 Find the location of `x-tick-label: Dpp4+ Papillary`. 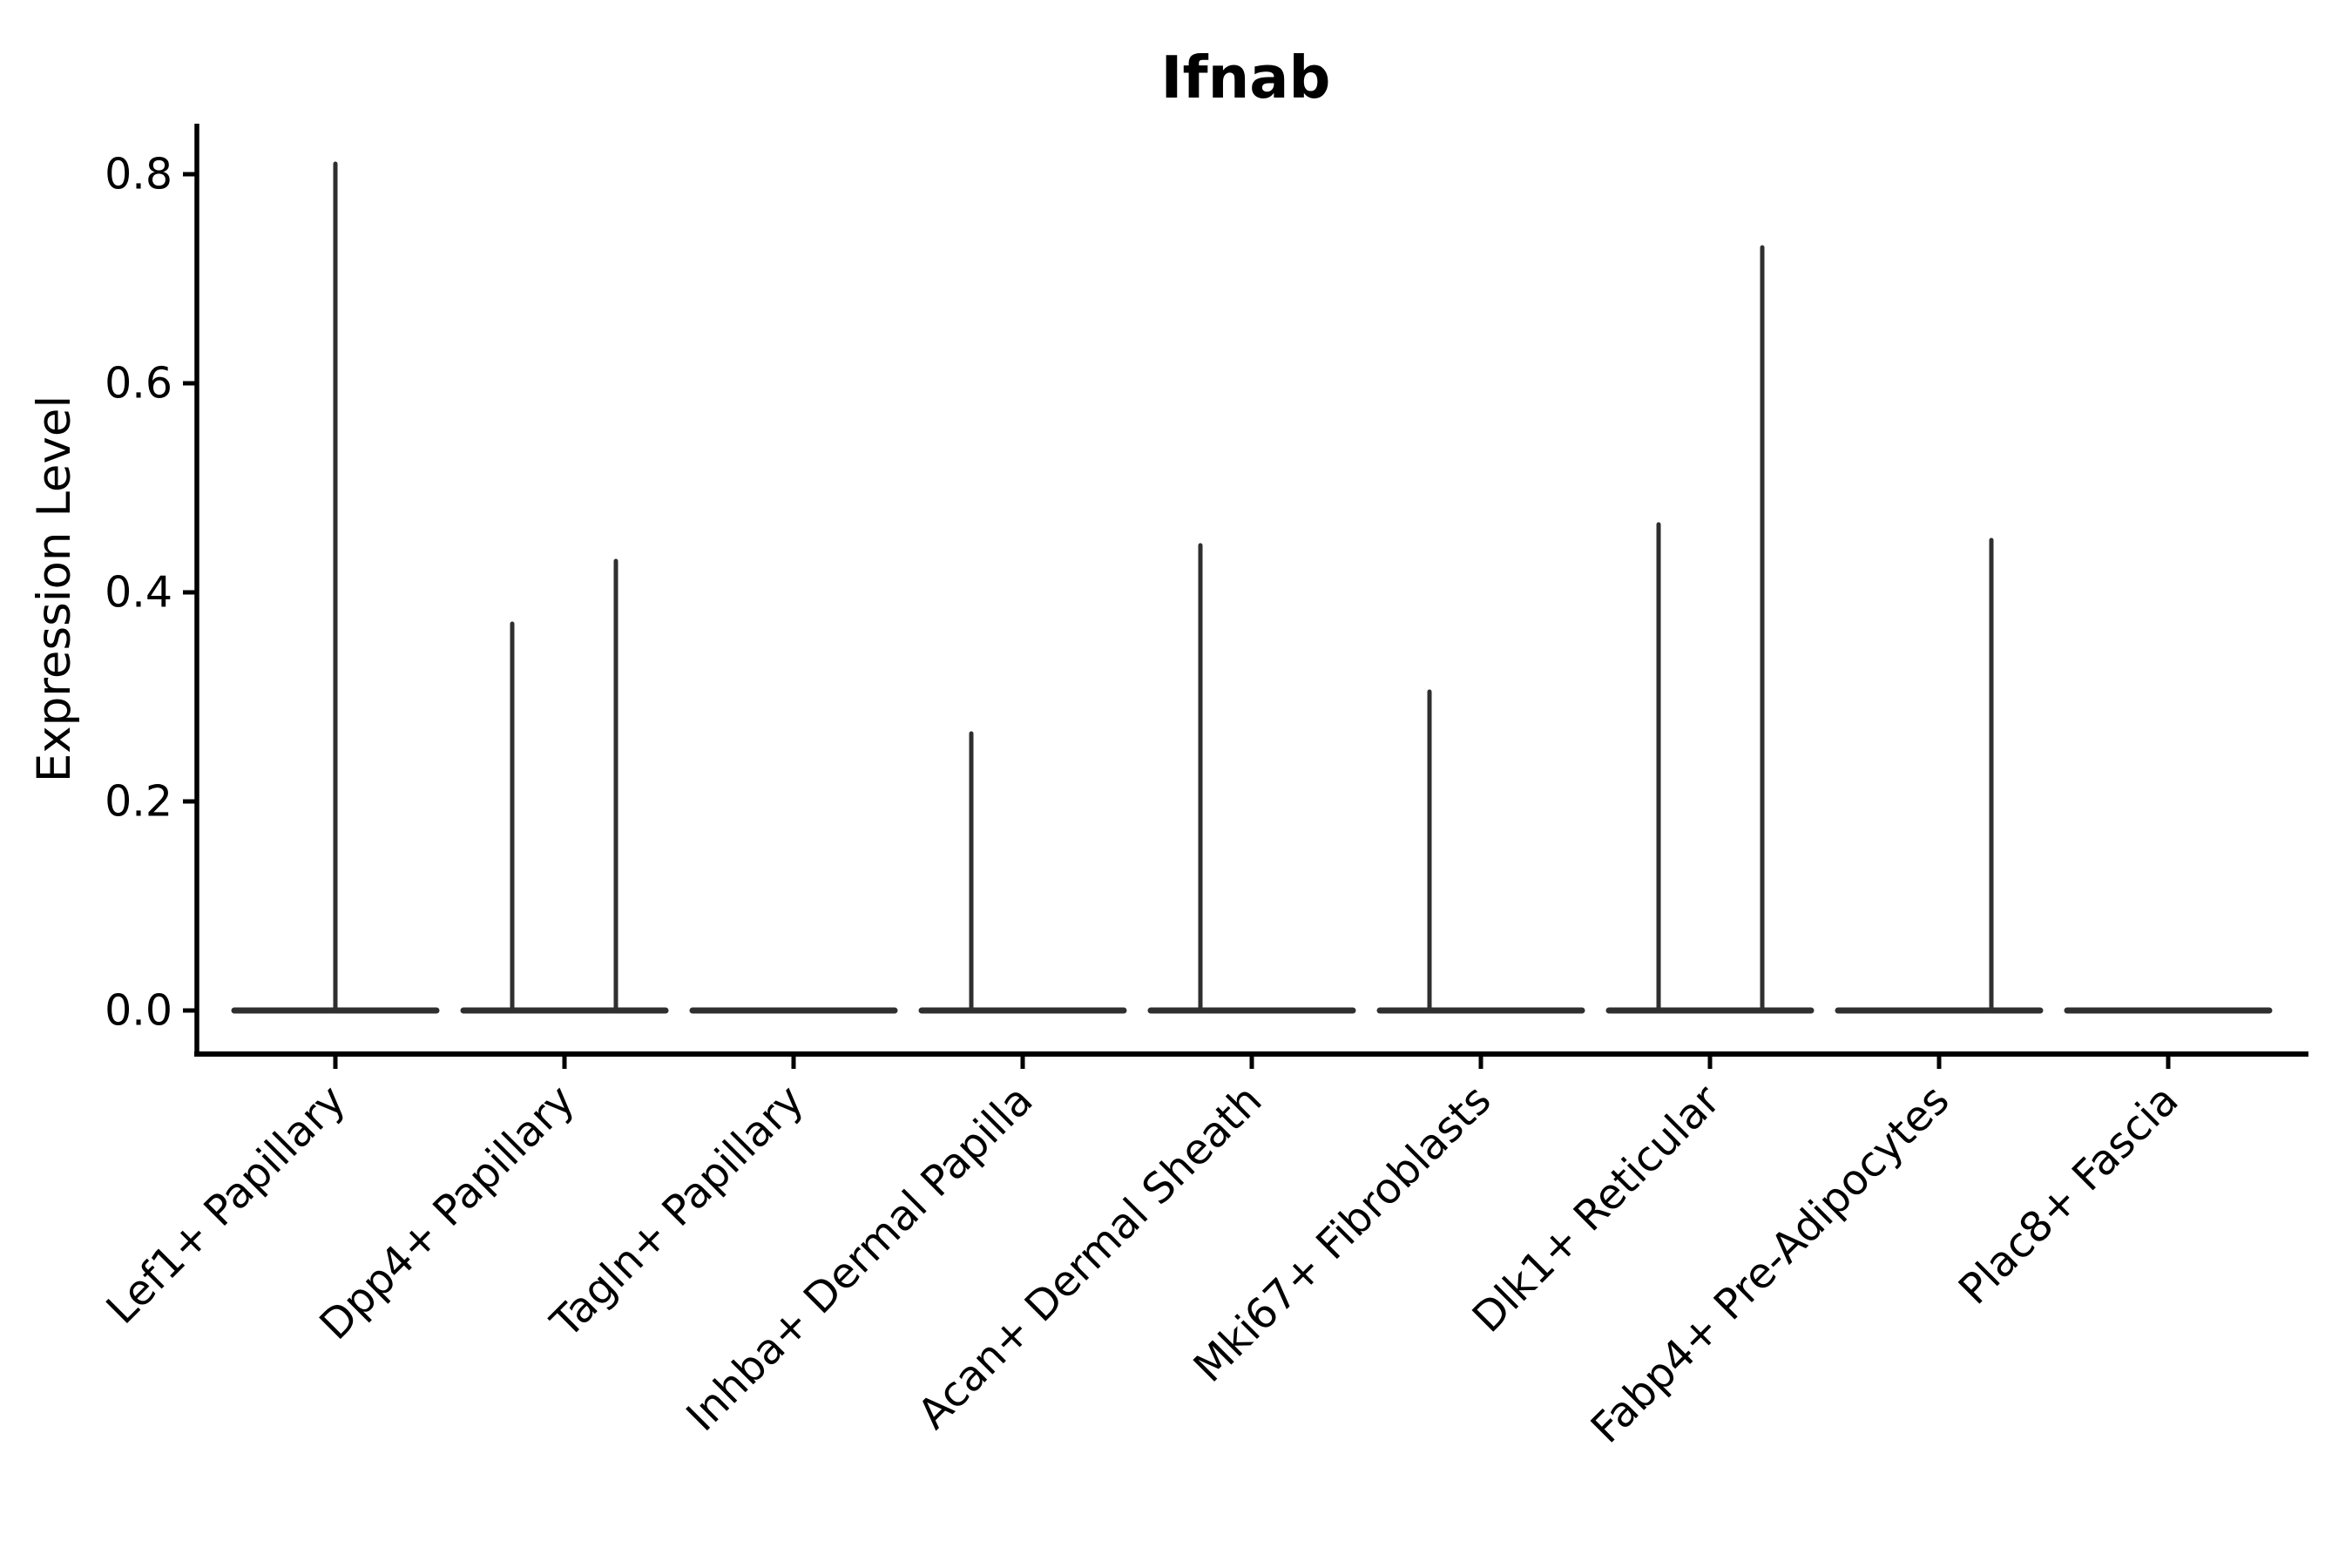

x-tick-label: Dpp4+ Papillary is located at coordinates (447, 1212).